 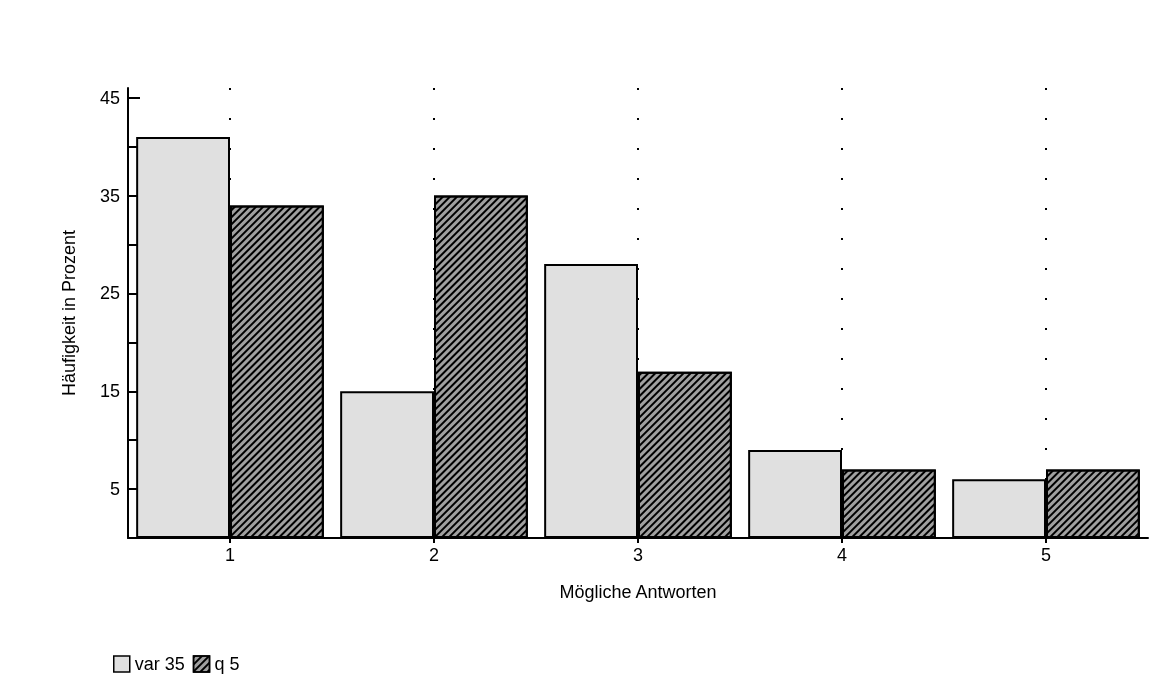 What do you see at coordinates (109, 293) in the screenshot?
I see `y-tick-label: 25` at bounding box center [109, 293].